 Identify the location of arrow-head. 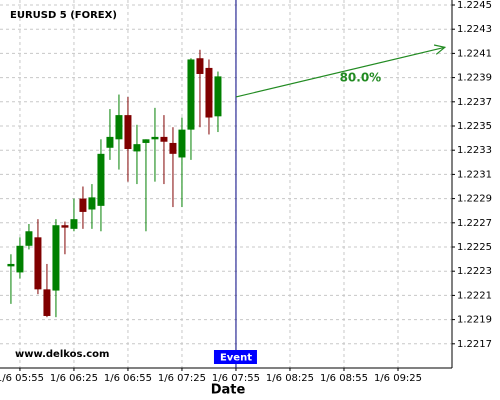
(440, 49).